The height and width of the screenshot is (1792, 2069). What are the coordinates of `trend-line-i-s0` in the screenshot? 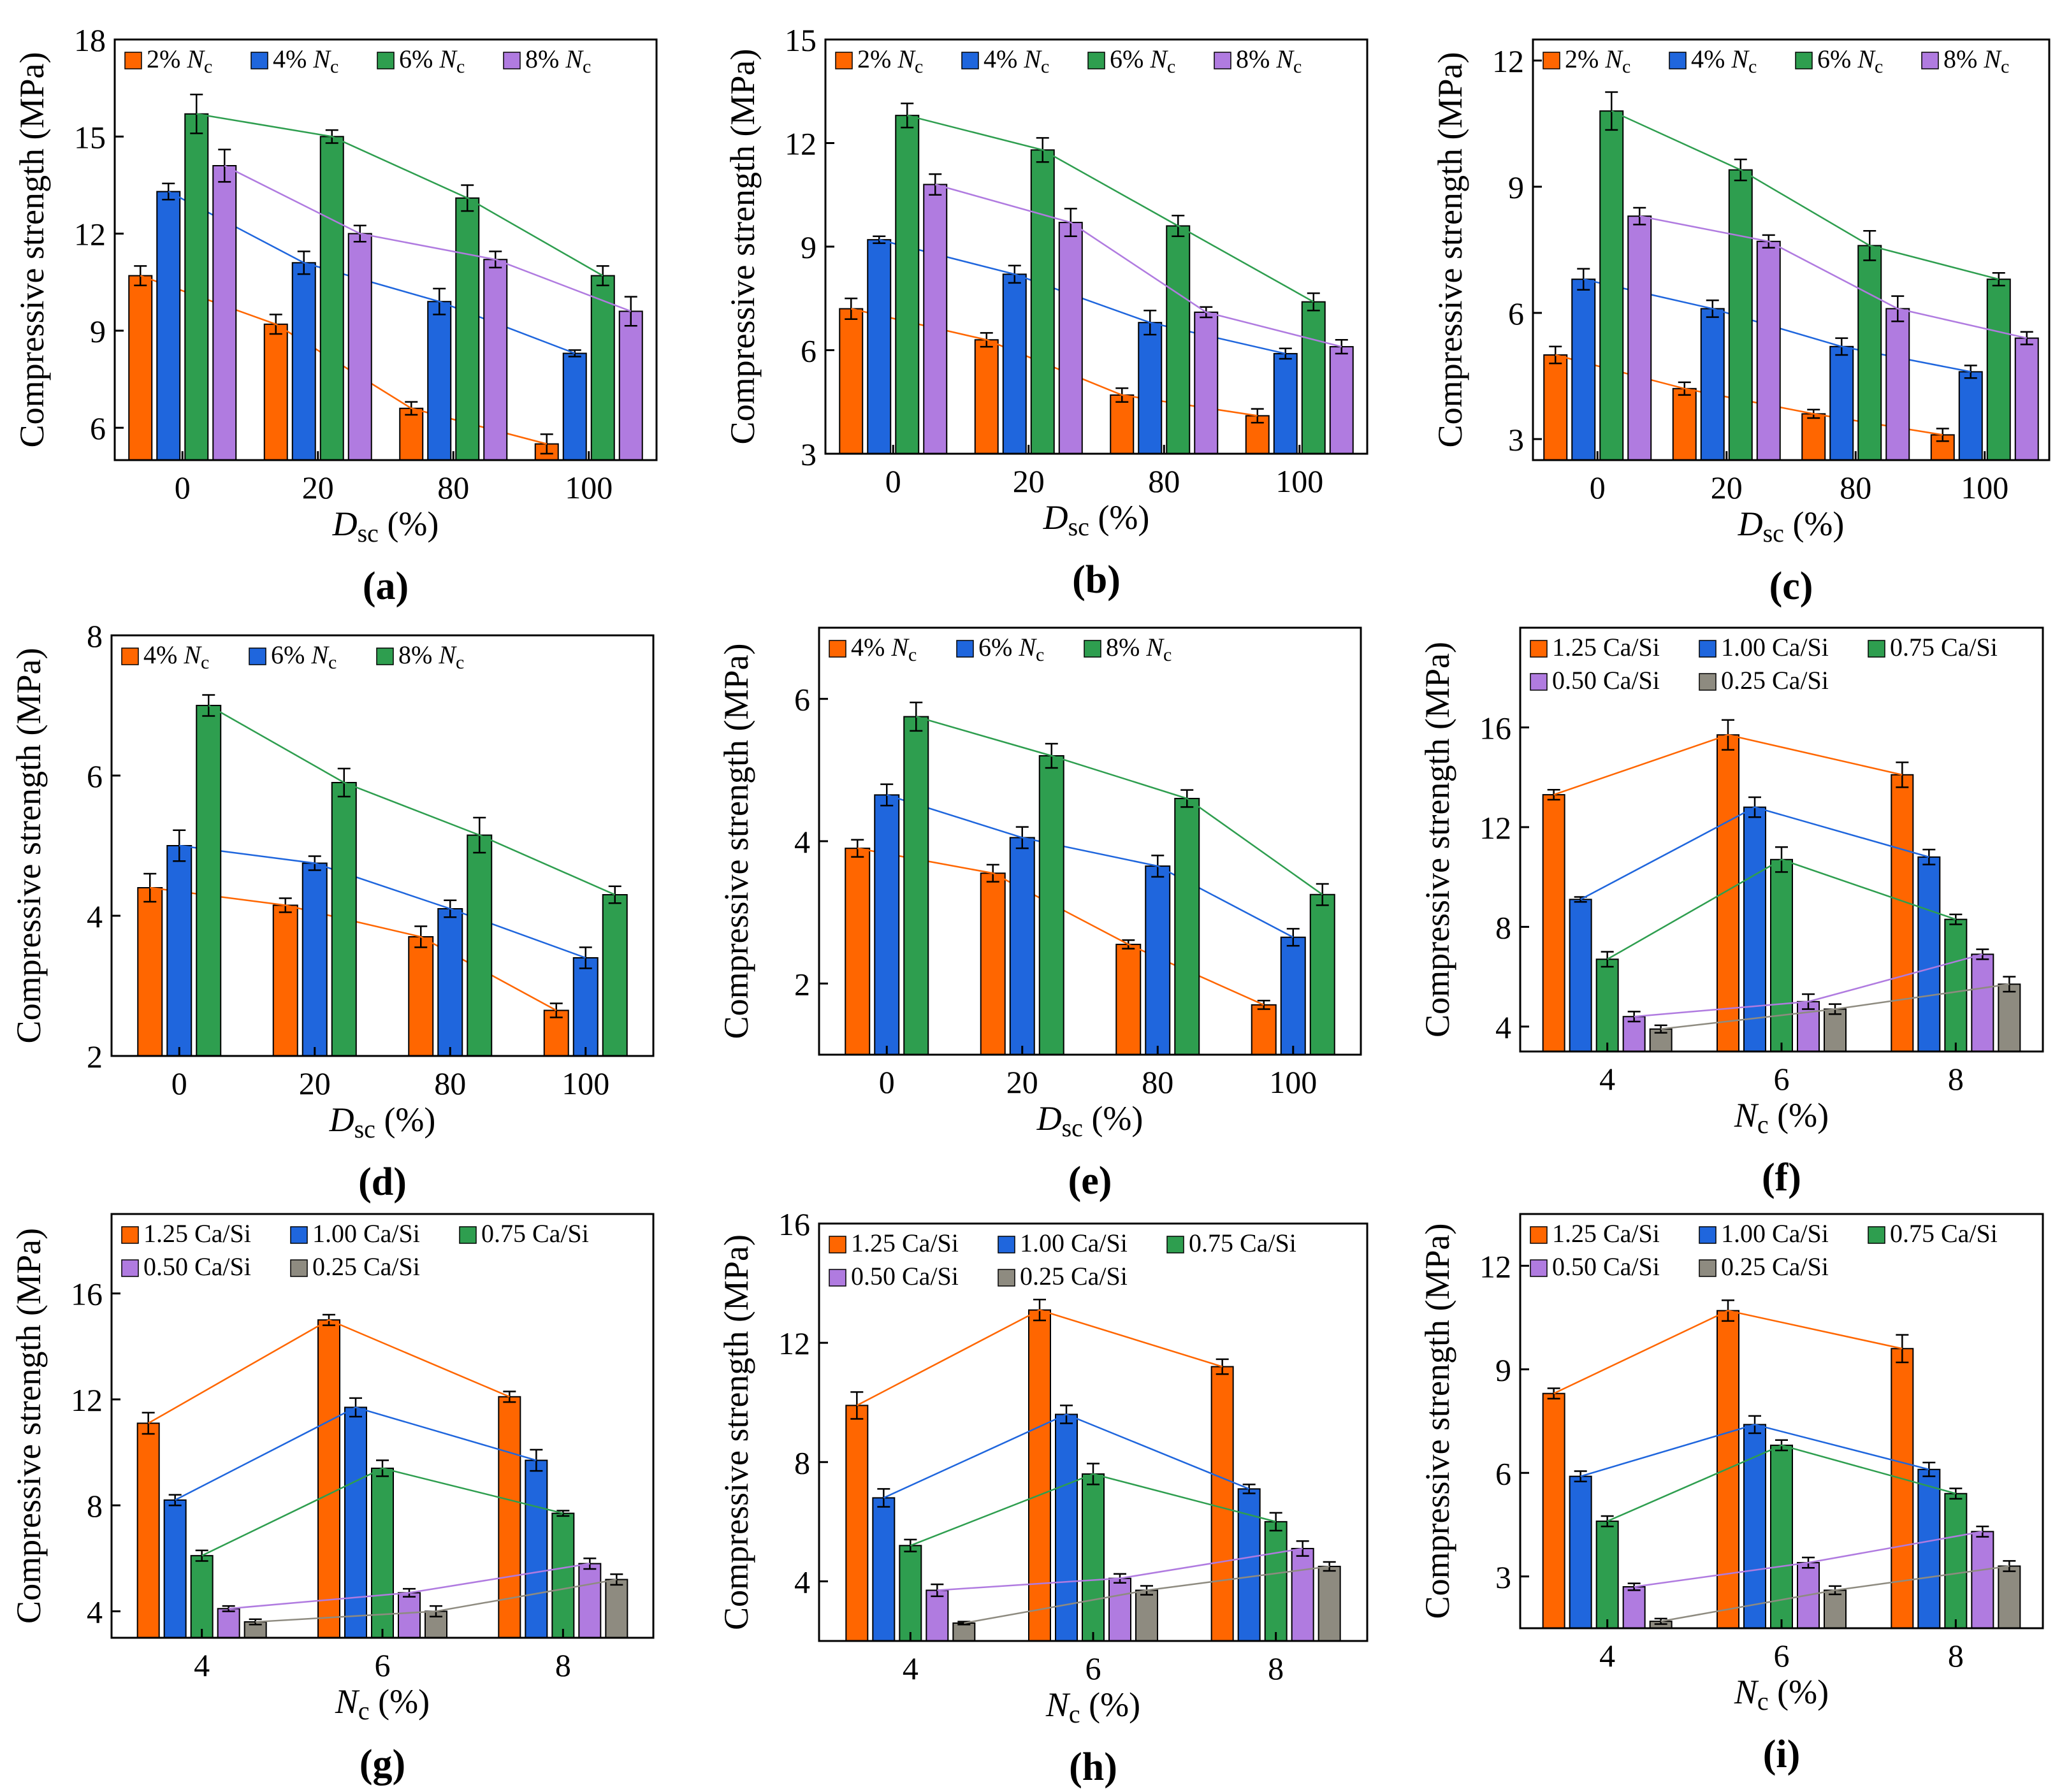 It's located at (1728, 1352).